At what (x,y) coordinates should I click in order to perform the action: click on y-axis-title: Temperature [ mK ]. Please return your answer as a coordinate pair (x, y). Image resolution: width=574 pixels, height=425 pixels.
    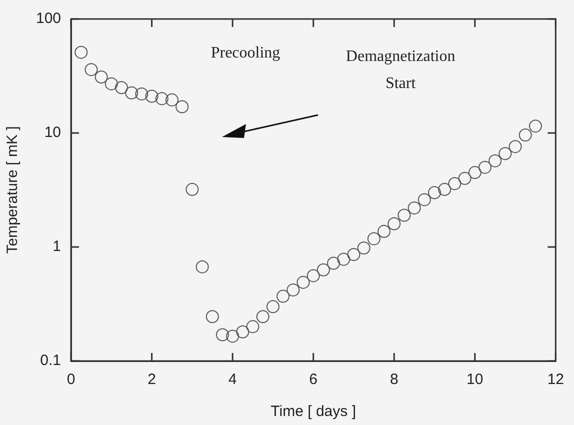
    Looking at the image, I should click on (13, 190).